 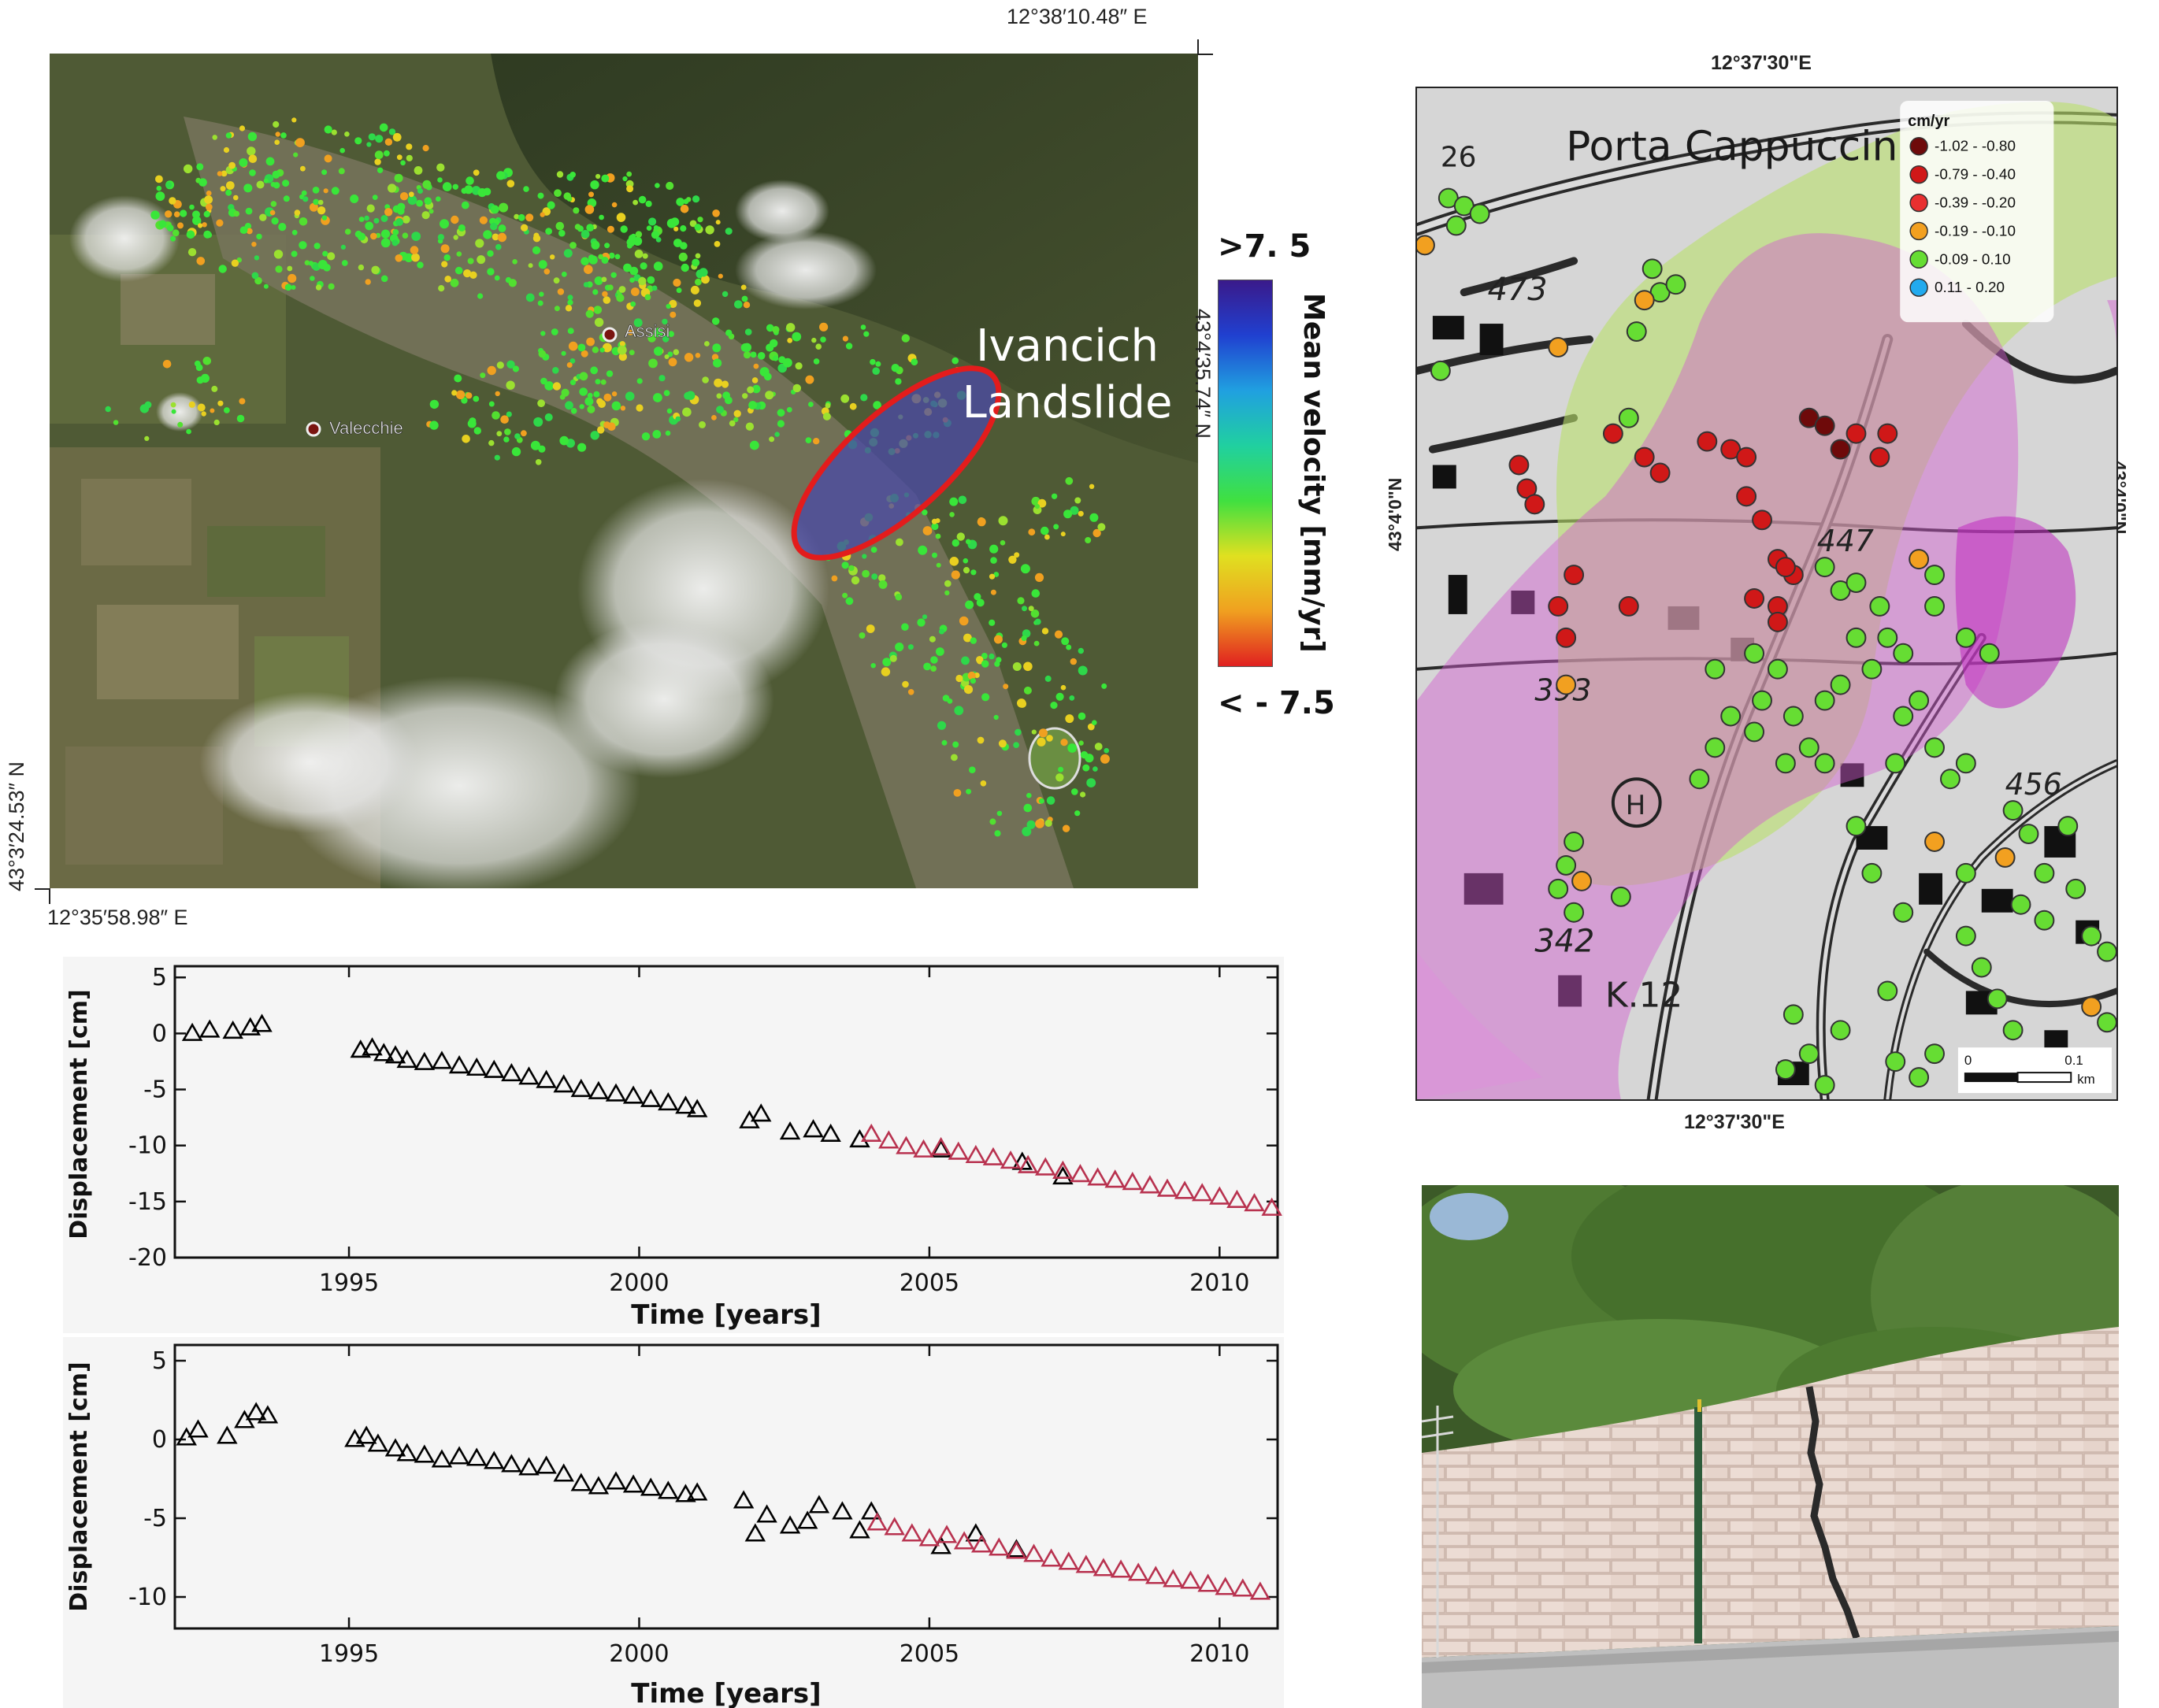 I want to click on chart-1-ylabel: Displacement [cm], so click(x=79, y=1114).